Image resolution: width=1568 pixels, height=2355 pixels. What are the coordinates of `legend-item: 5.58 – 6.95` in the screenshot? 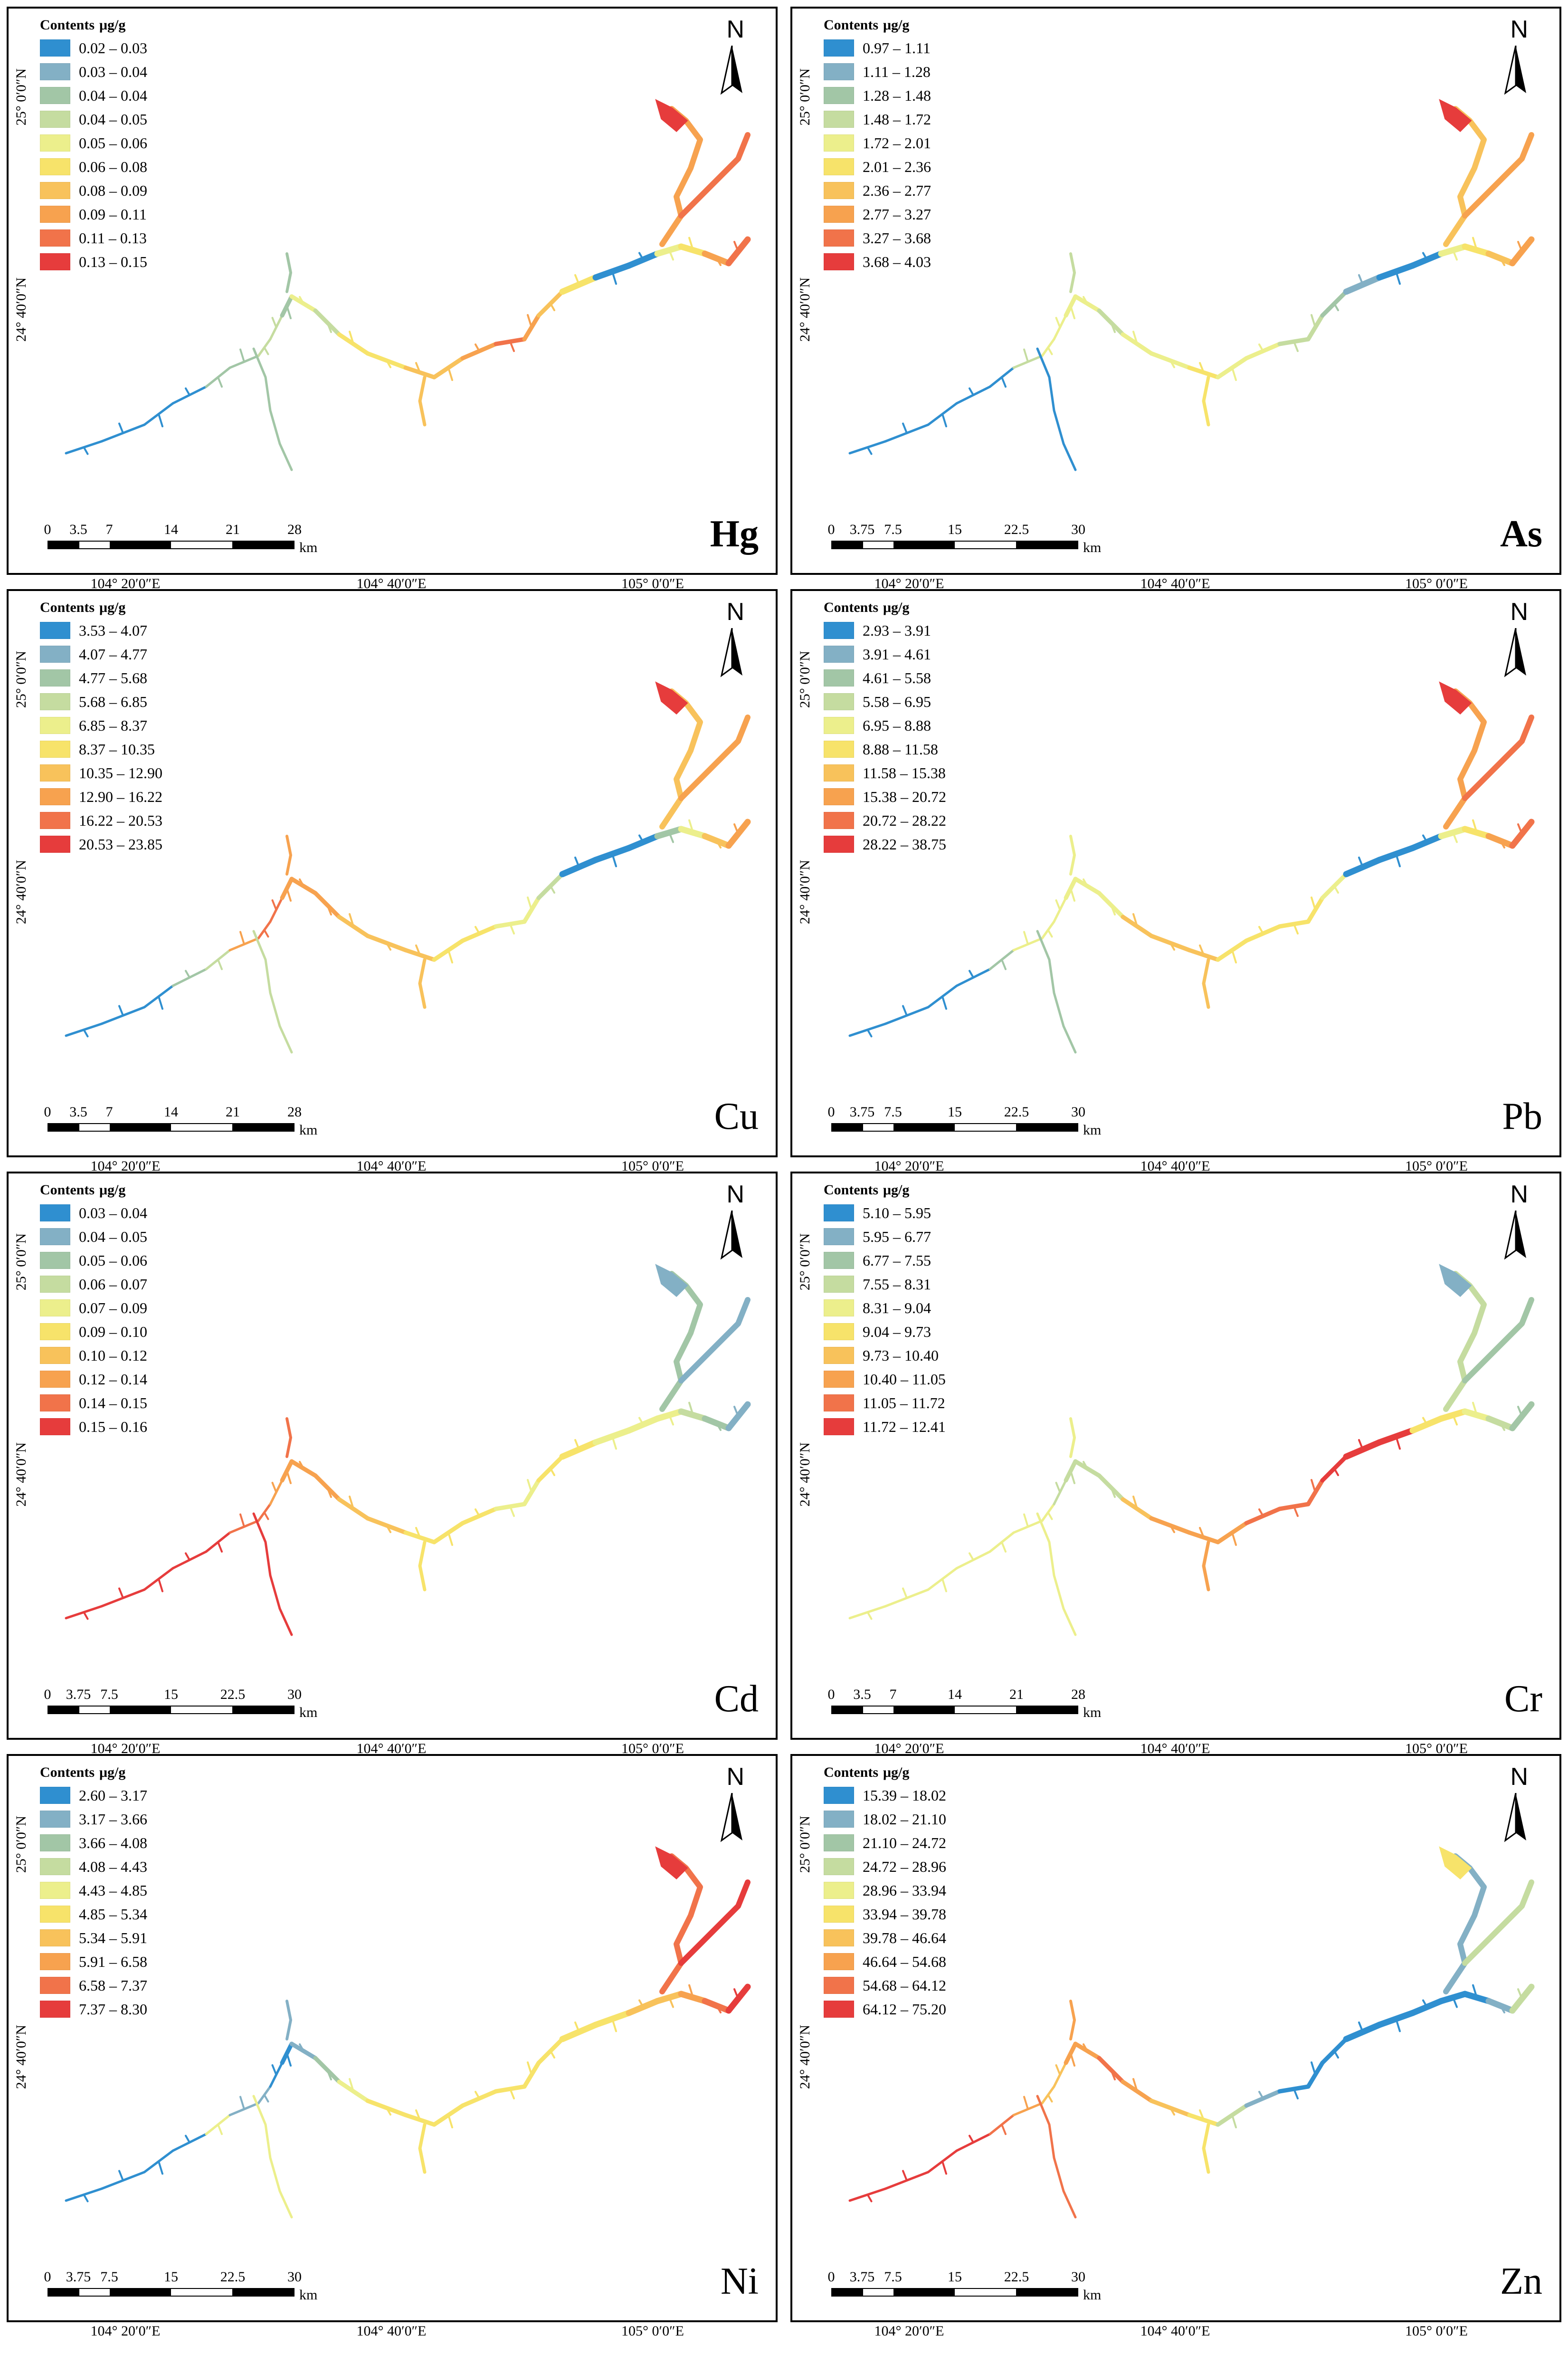 It's located at (885, 702).